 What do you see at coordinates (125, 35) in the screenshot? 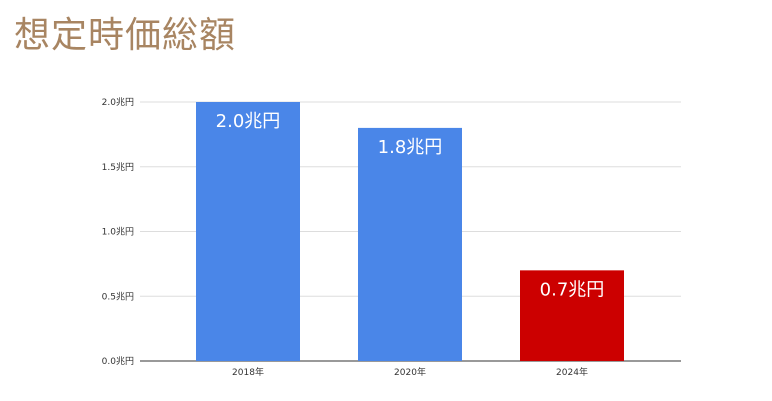
I see `page-title: 想定時価総額` at bounding box center [125, 35].